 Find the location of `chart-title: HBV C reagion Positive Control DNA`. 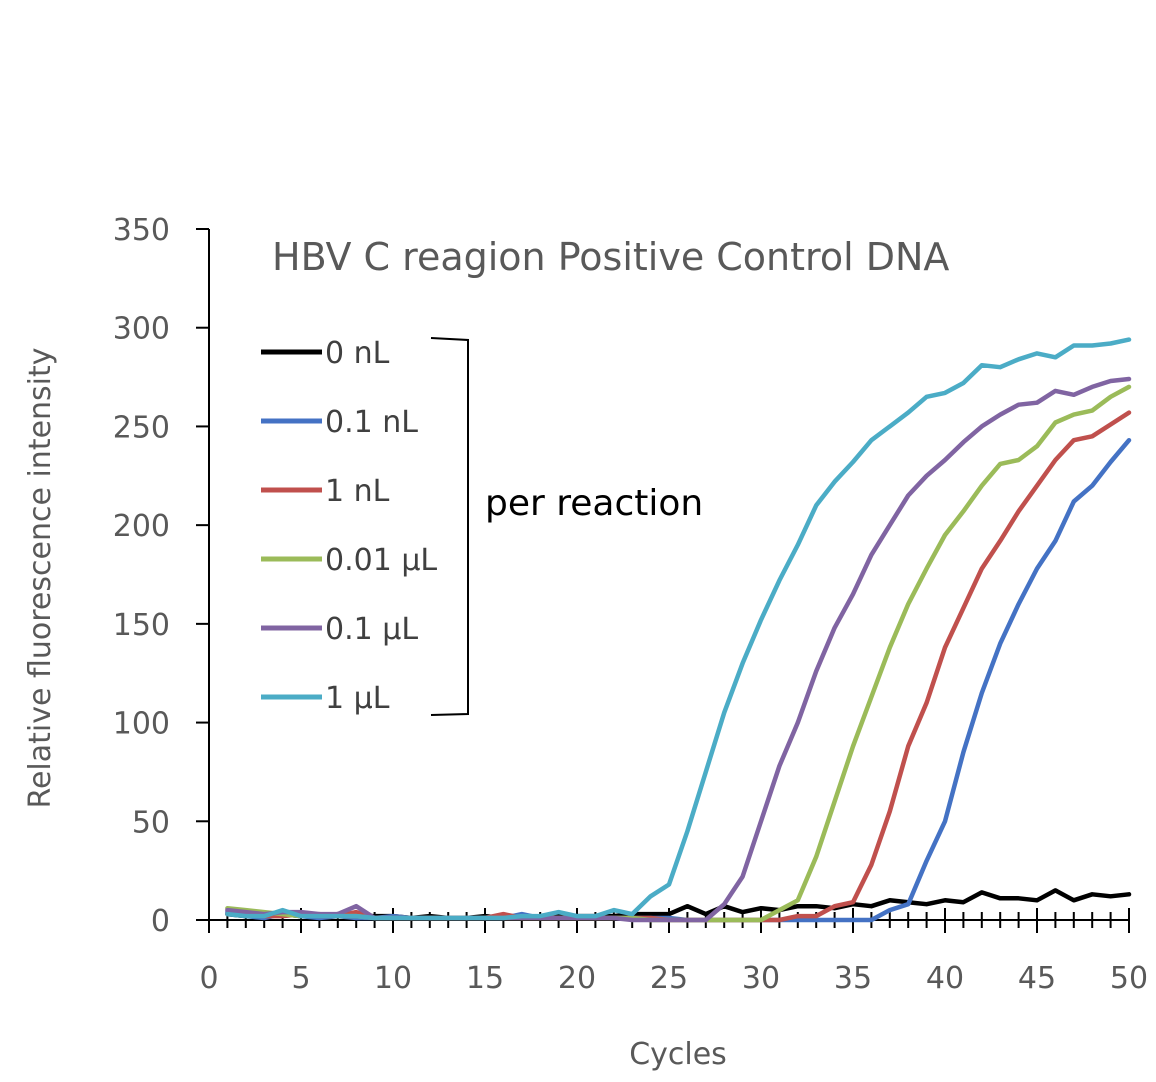

chart-title: HBV C reagion Positive Control DNA is located at coordinates (610, 257).